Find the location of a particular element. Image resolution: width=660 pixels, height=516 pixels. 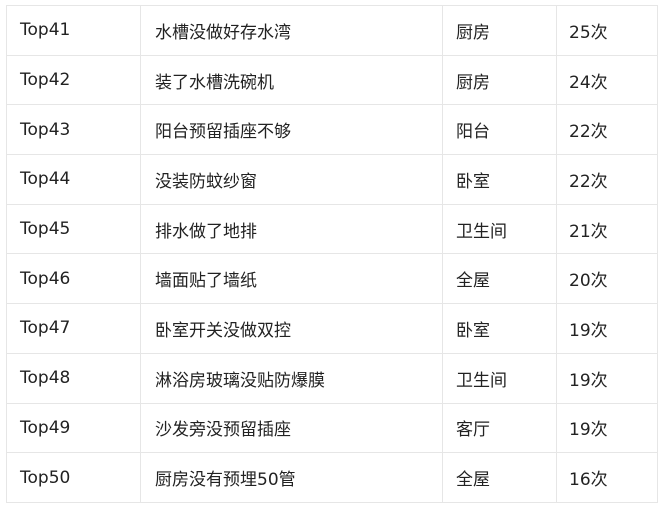

item-cell: 阳台预留插座不够 is located at coordinates (291, 130).